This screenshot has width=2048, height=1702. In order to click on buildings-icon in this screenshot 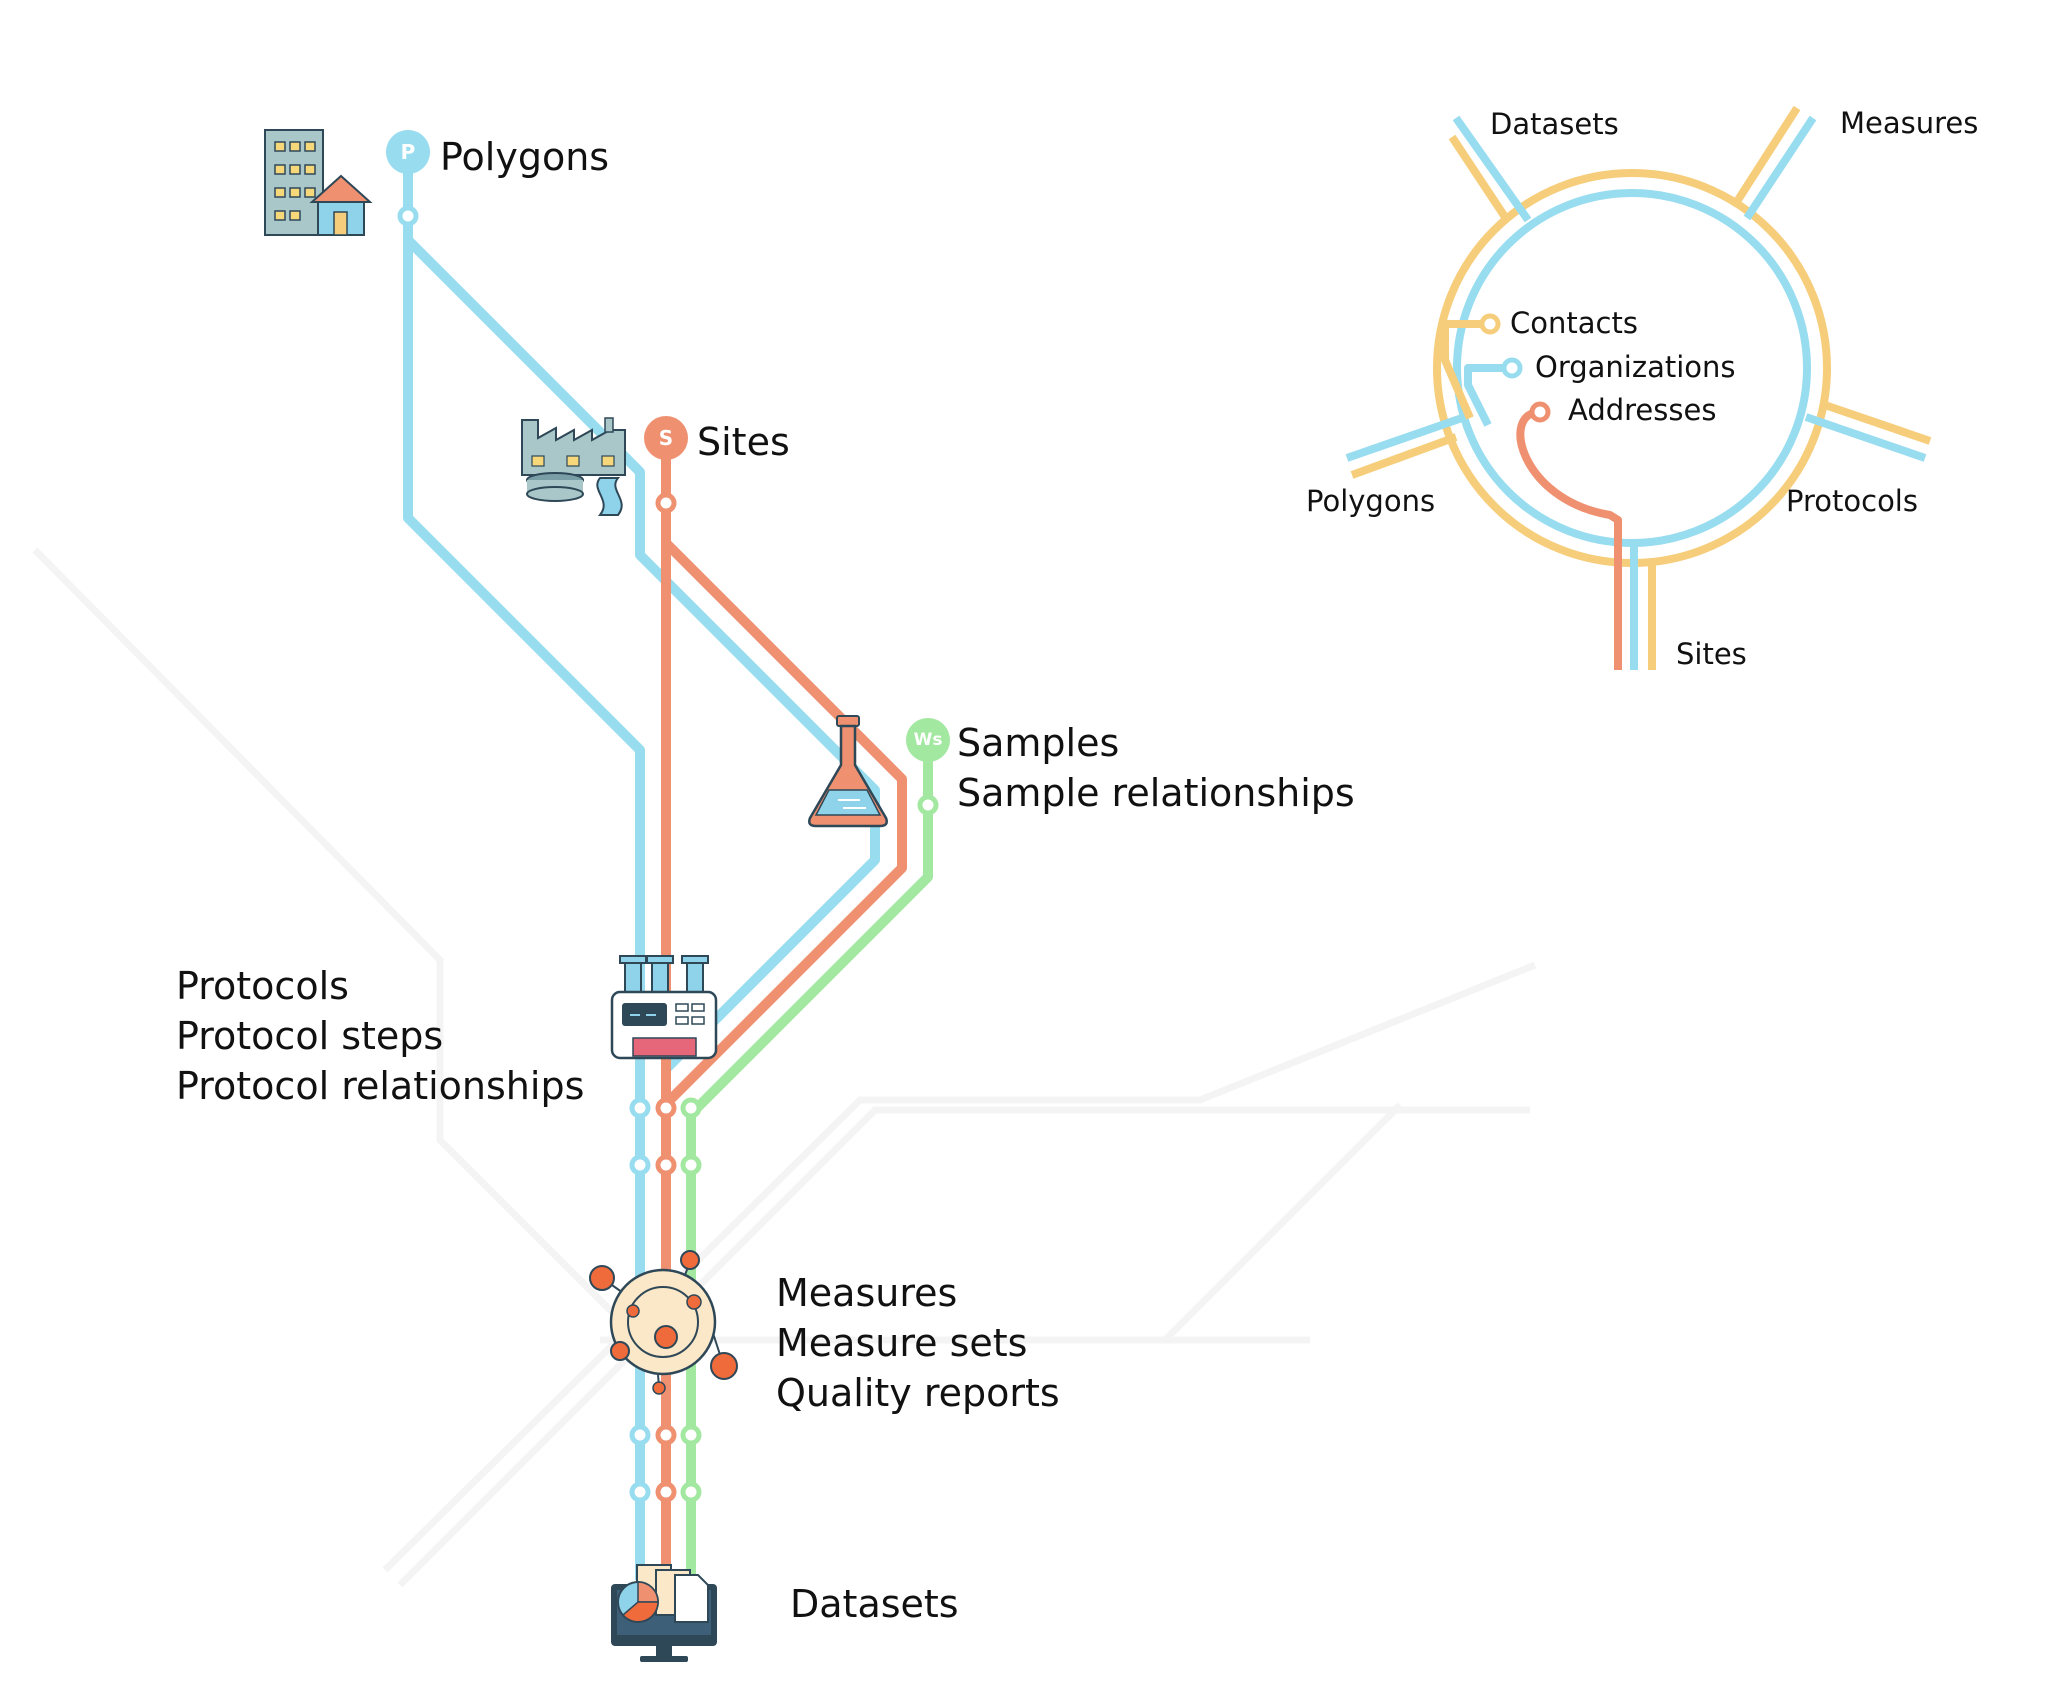, I will do `click(318, 182)`.